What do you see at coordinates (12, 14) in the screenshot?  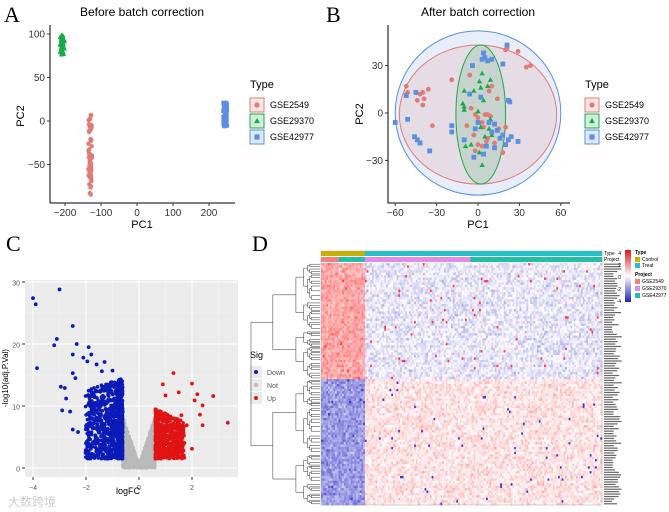 I see `panel-label-a: A` at bounding box center [12, 14].